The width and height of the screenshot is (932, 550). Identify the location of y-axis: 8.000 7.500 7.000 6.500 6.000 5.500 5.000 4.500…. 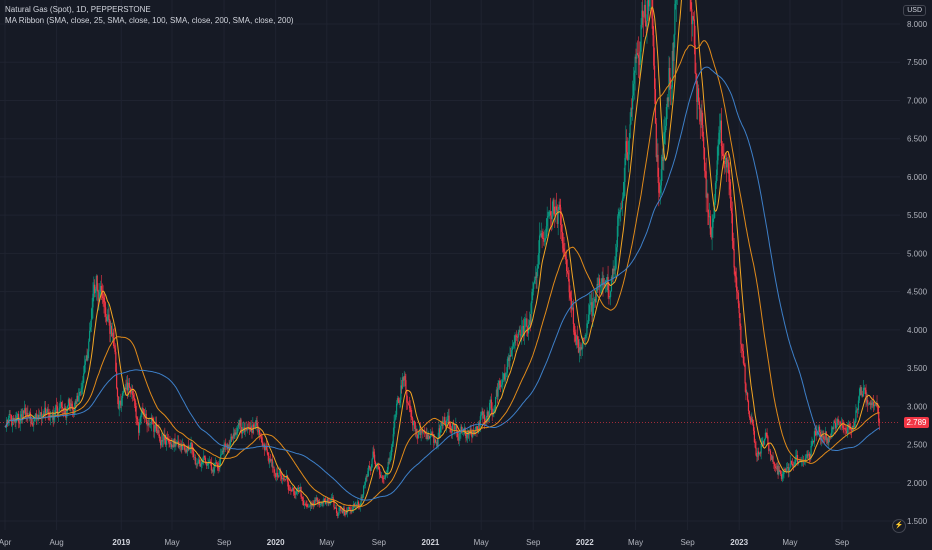
(917, 273).